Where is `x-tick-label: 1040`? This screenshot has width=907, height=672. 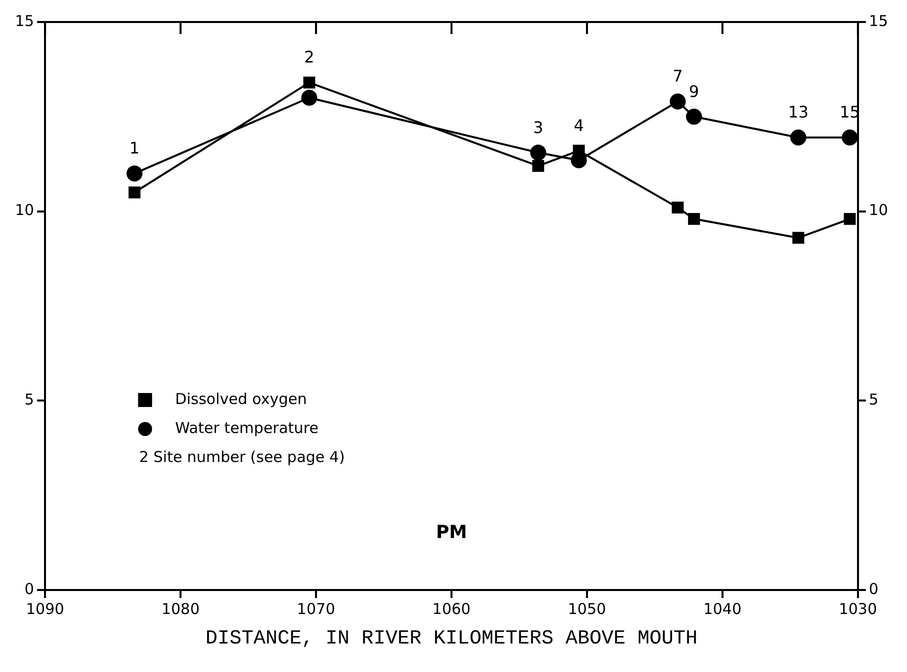
x-tick-label: 1040 is located at coordinates (722, 609).